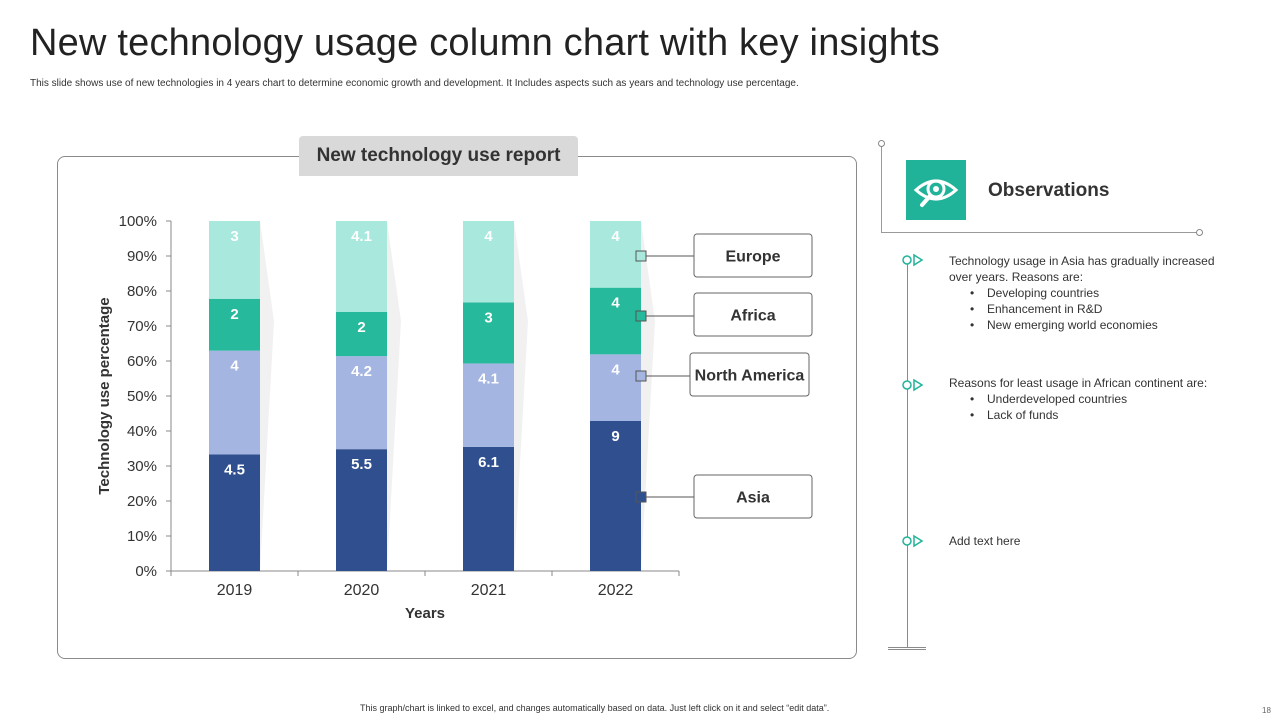 This screenshot has height=720, width=1280. I want to click on y-tick-label: 100%, so click(138, 221).